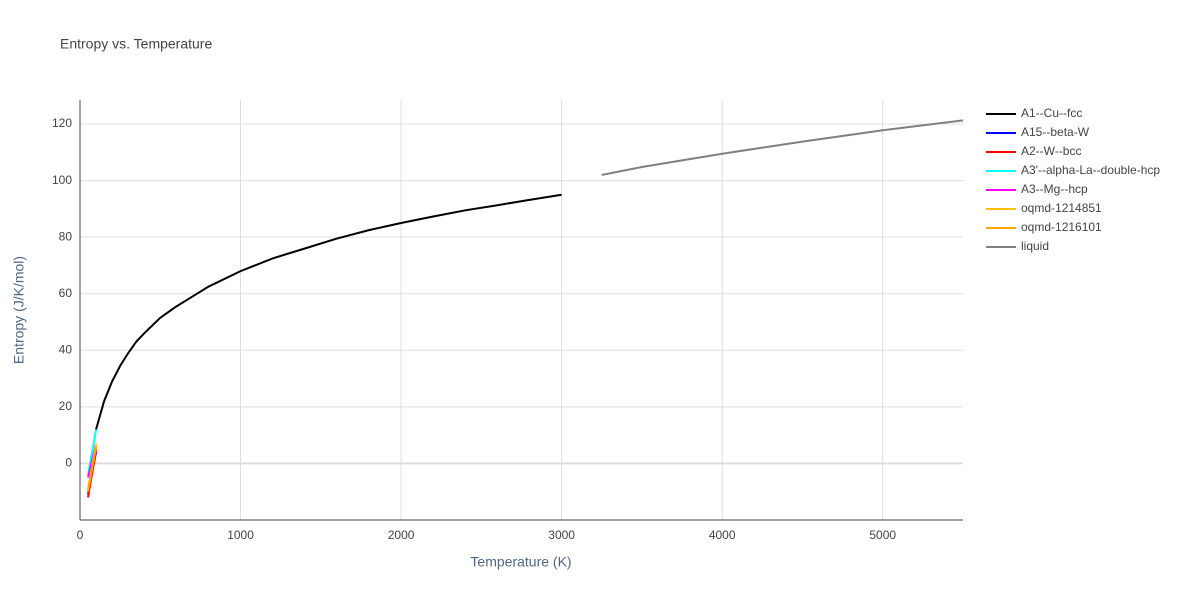 This screenshot has width=1200, height=600. What do you see at coordinates (401, 535) in the screenshot?
I see `x-tick-label: 2000` at bounding box center [401, 535].